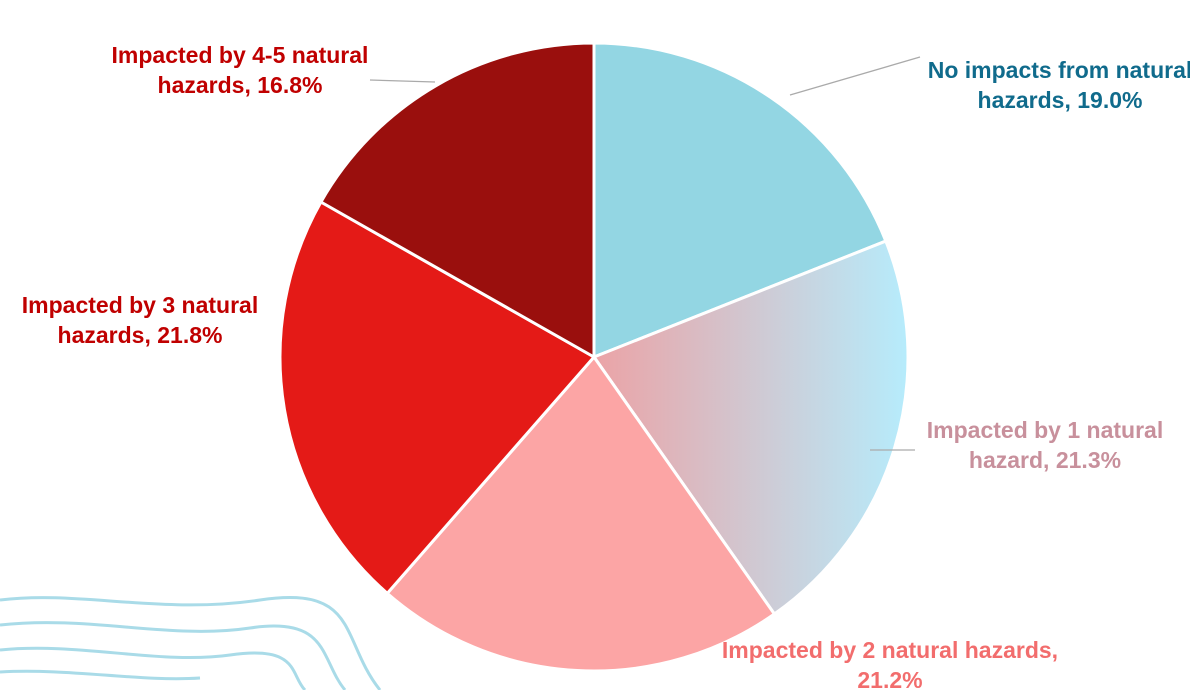 The width and height of the screenshot is (1190, 690). Describe the element at coordinates (191, 643) in the screenshot. I see `decoration` at that location.